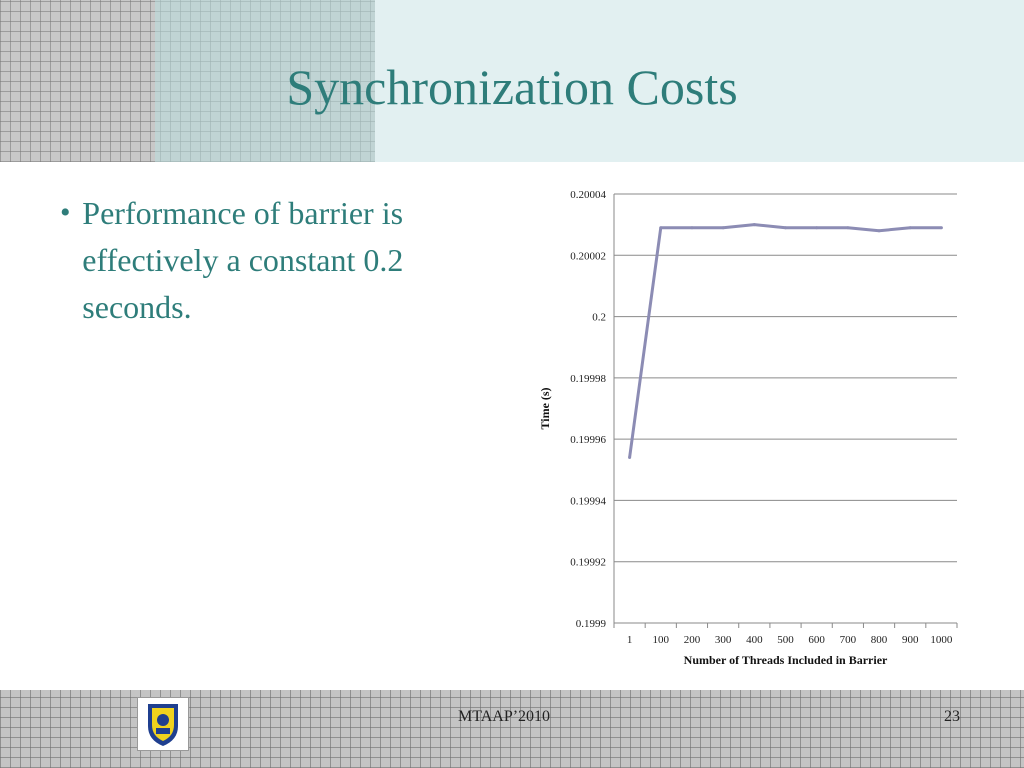  Describe the element at coordinates (723, 640) in the screenshot. I see `x-tick-label: 300` at that location.